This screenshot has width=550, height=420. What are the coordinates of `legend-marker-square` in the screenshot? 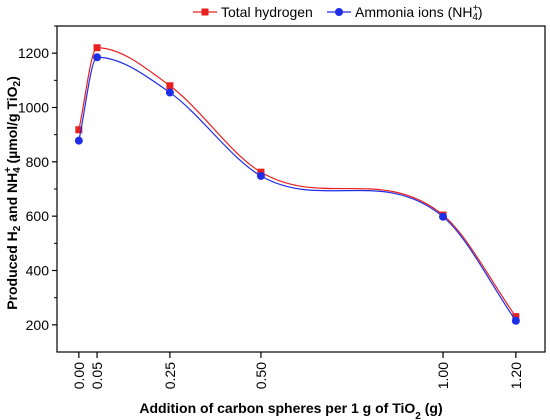 It's located at (205, 12).